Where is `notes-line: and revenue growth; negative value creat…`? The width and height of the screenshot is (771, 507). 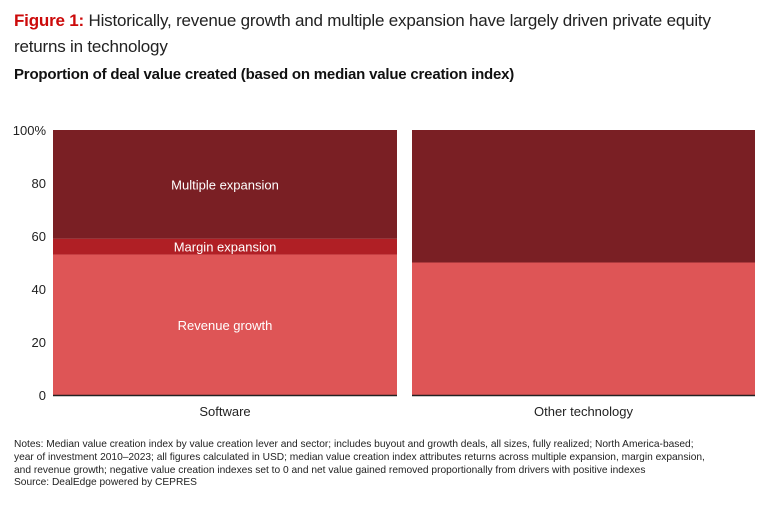 notes-line: and revenue growth; negative value creat… is located at coordinates (330, 470).